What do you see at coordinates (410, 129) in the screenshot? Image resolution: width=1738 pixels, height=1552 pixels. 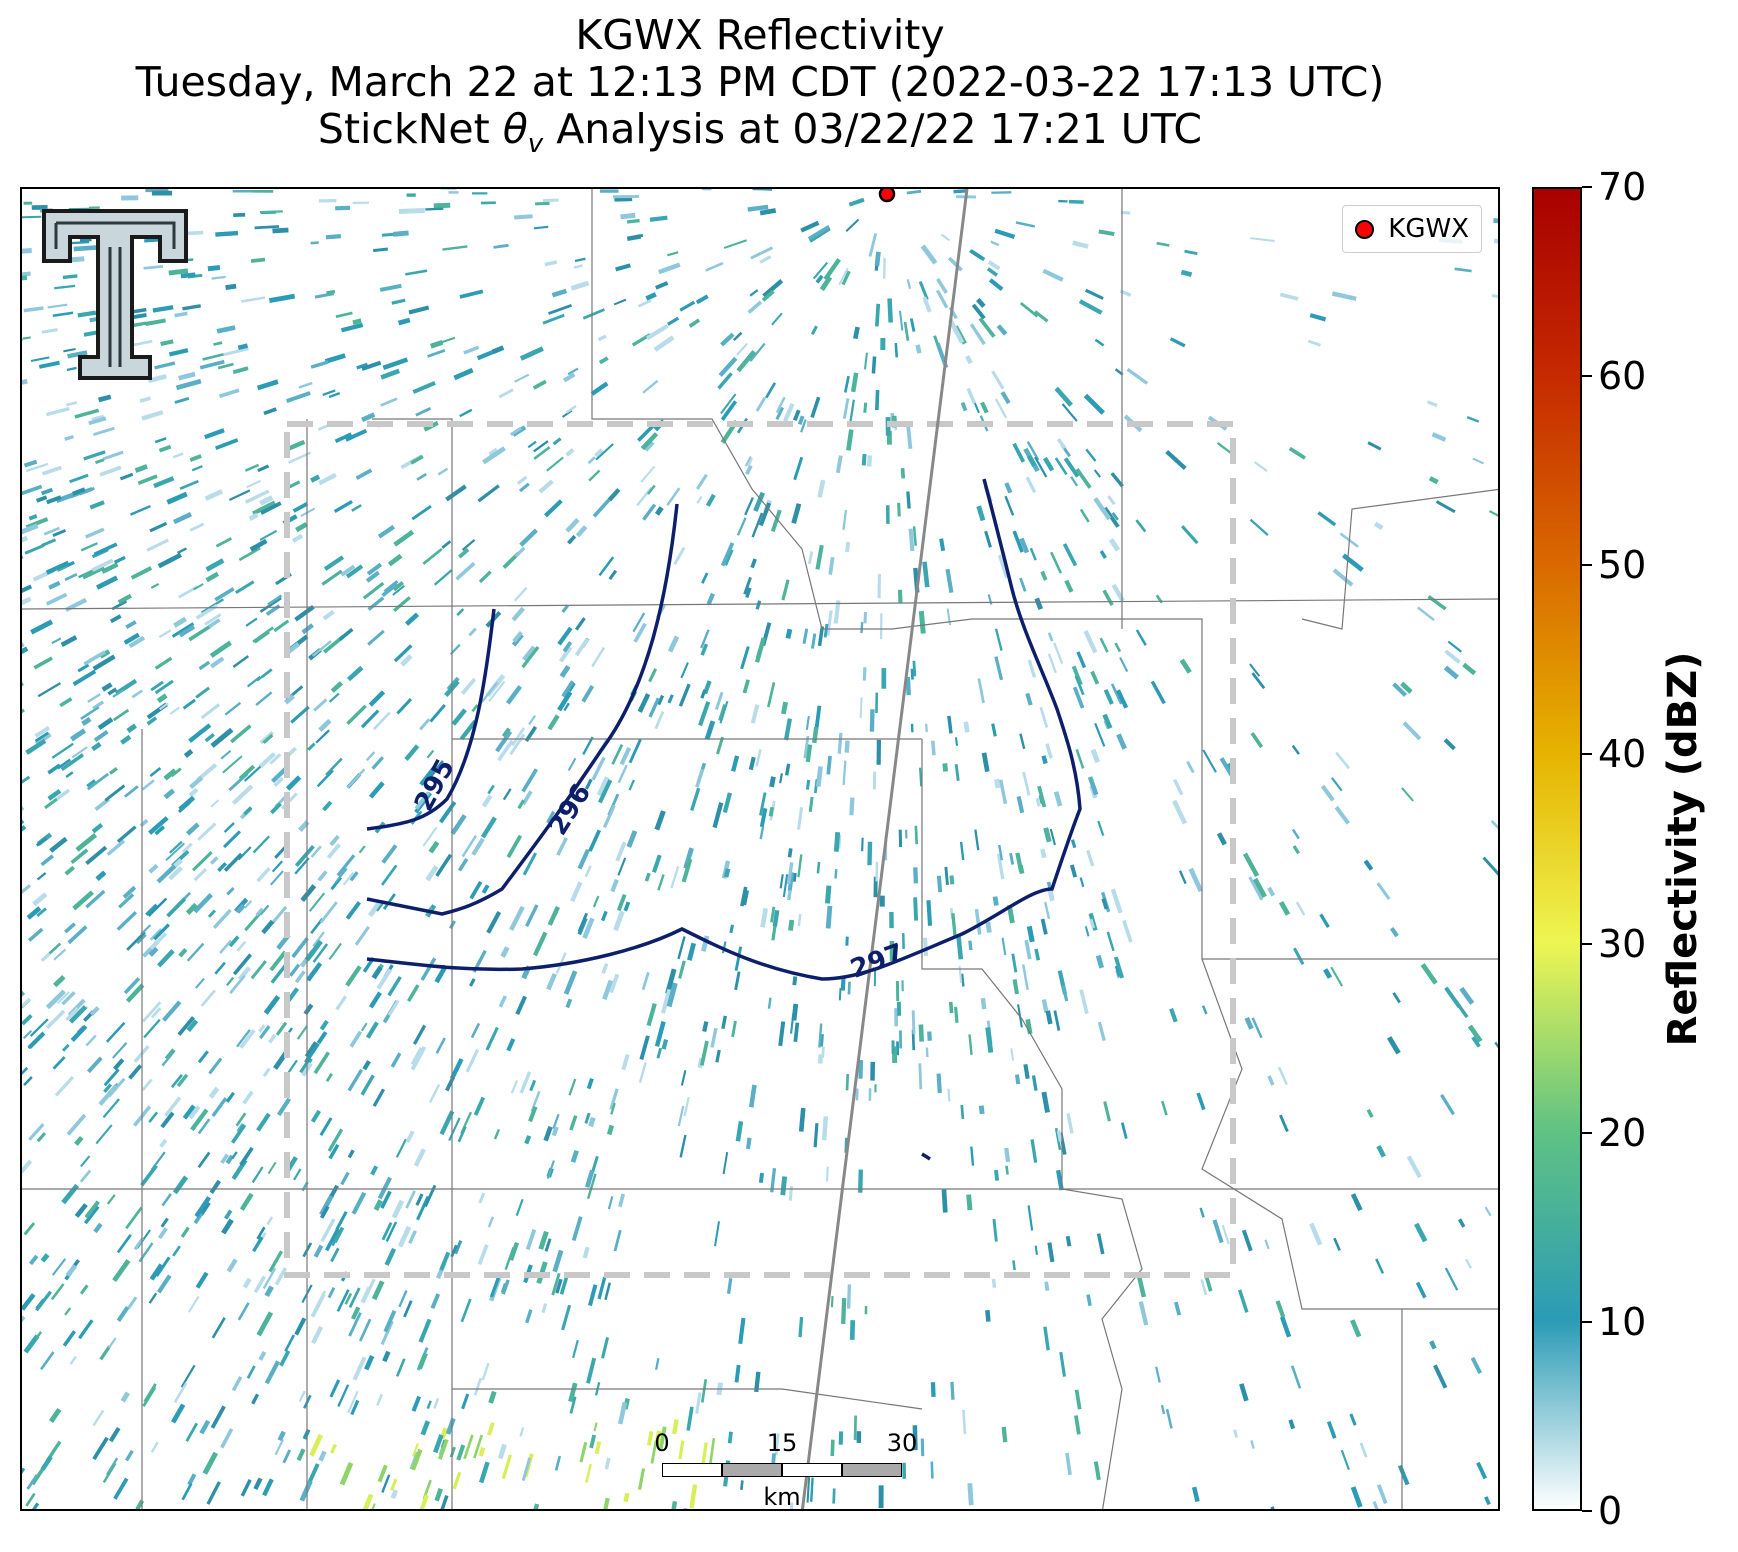 I see `title-line-3-prefix: StickNet` at bounding box center [410, 129].